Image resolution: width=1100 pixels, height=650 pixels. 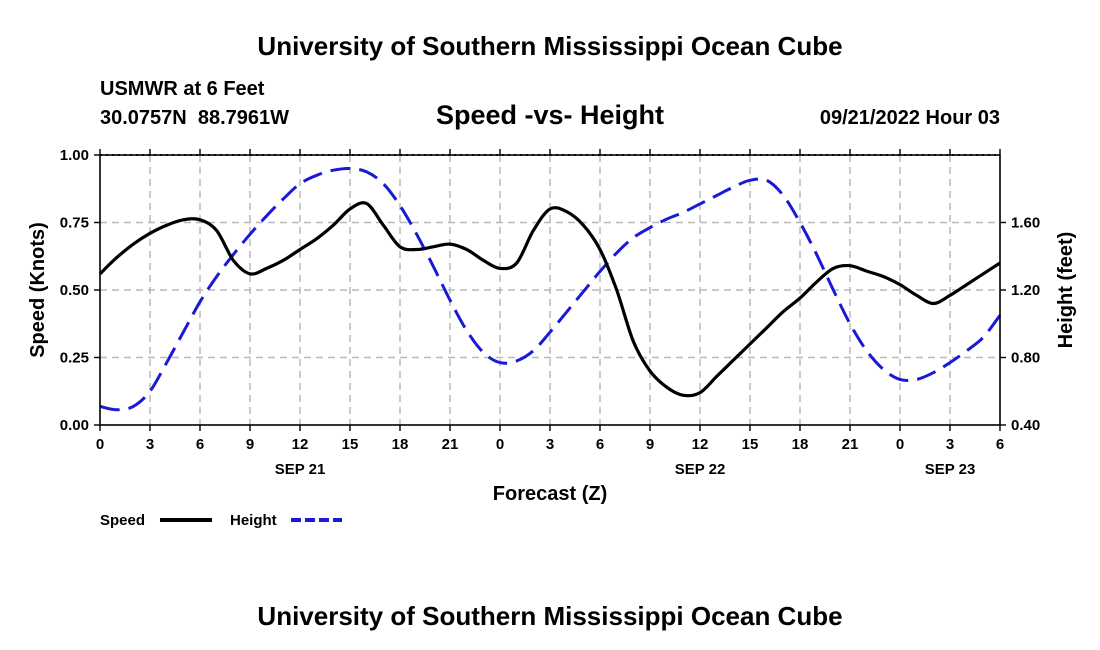 What do you see at coordinates (221, 520) in the screenshot?
I see `legend: Speed Height` at bounding box center [221, 520].